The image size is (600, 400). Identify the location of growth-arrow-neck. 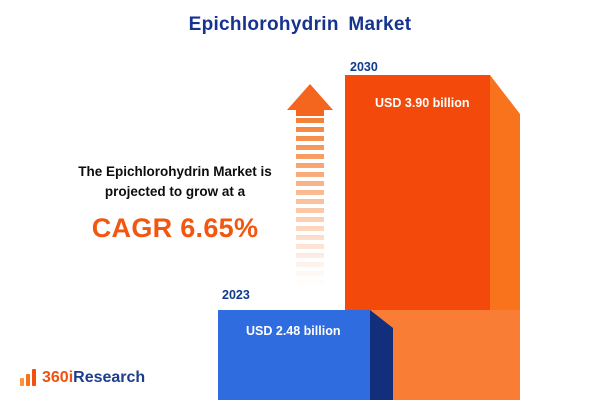
(310, 112).